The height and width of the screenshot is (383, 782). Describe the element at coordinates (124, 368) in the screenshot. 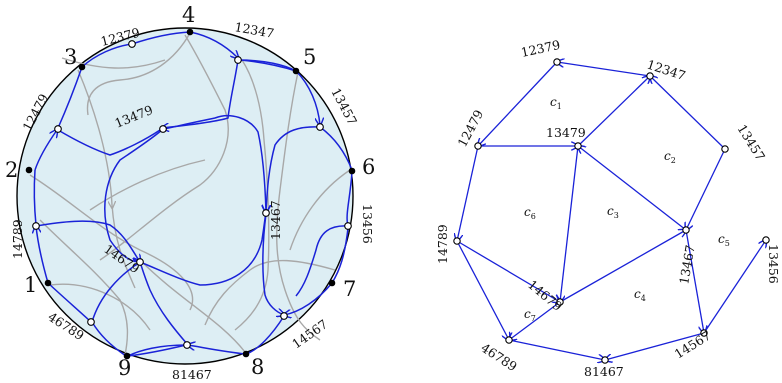

I see `boundary-number-9: 9` at that location.